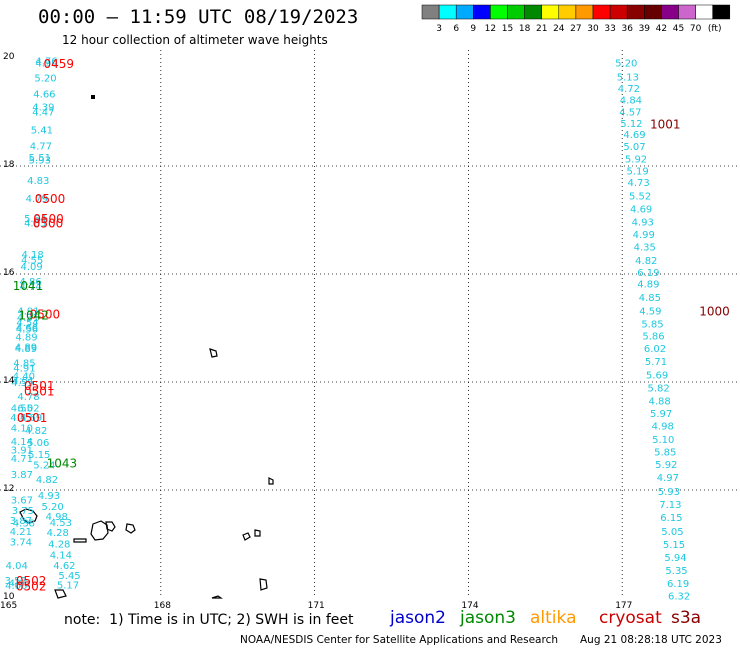 Image resolution: width=740 pixels, height=650 pixels. Describe the element at coordinates (630, 112) in the screenshot. I see `swh-reading: 4.57` at that location.